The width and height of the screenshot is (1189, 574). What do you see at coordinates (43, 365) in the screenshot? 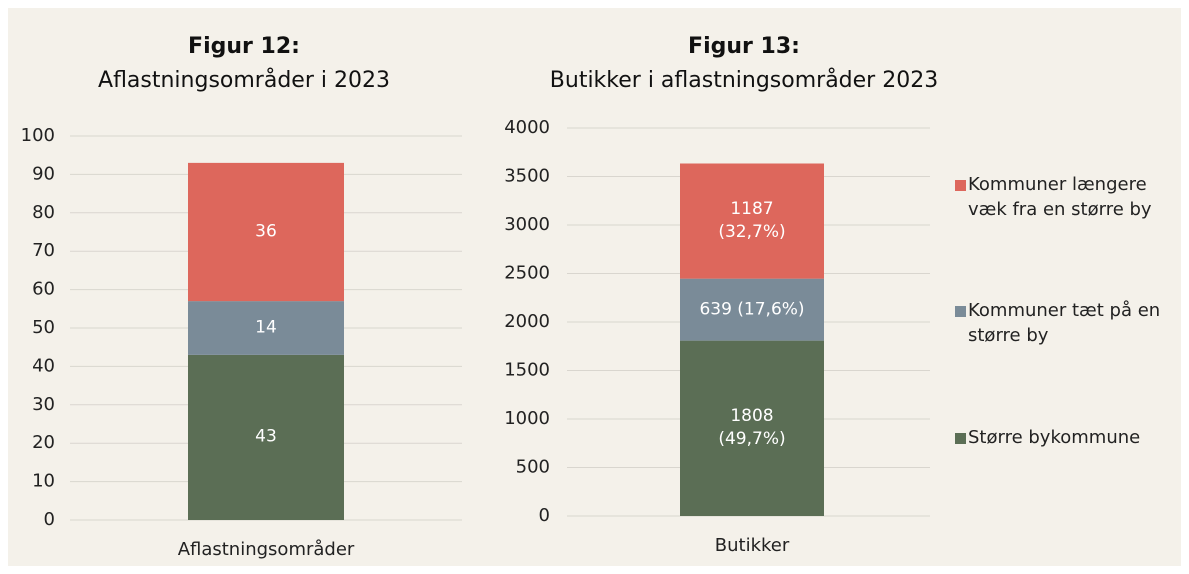
I see `y-tick-label: 40` at bounding box center [43, 365].